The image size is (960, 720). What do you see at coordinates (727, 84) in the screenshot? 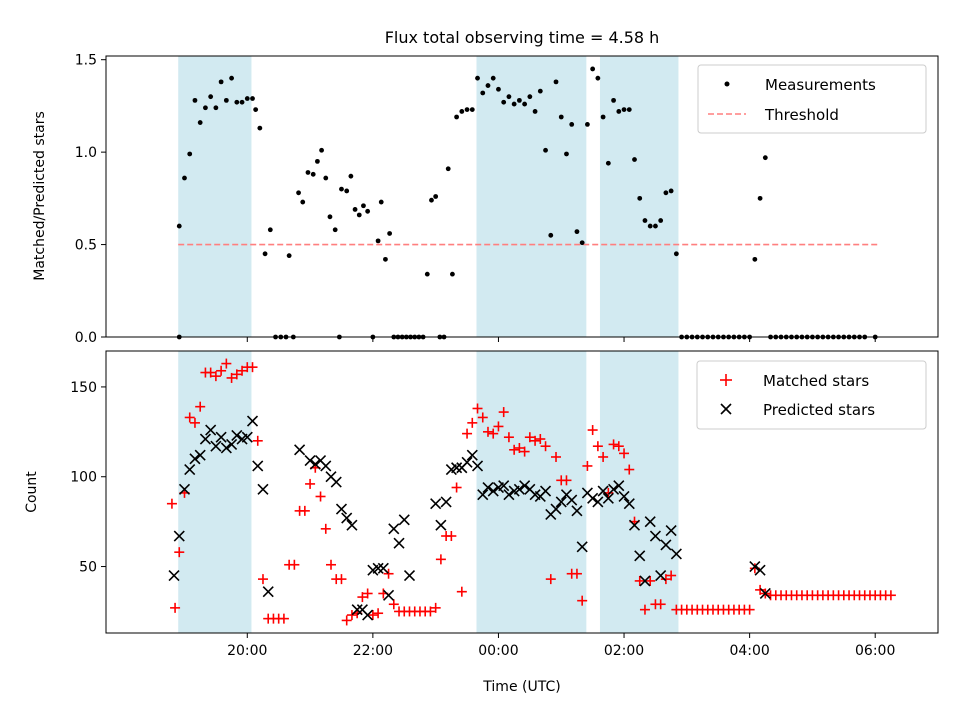
I see `legend-measurements-marker` at bounding box center [727, 84].